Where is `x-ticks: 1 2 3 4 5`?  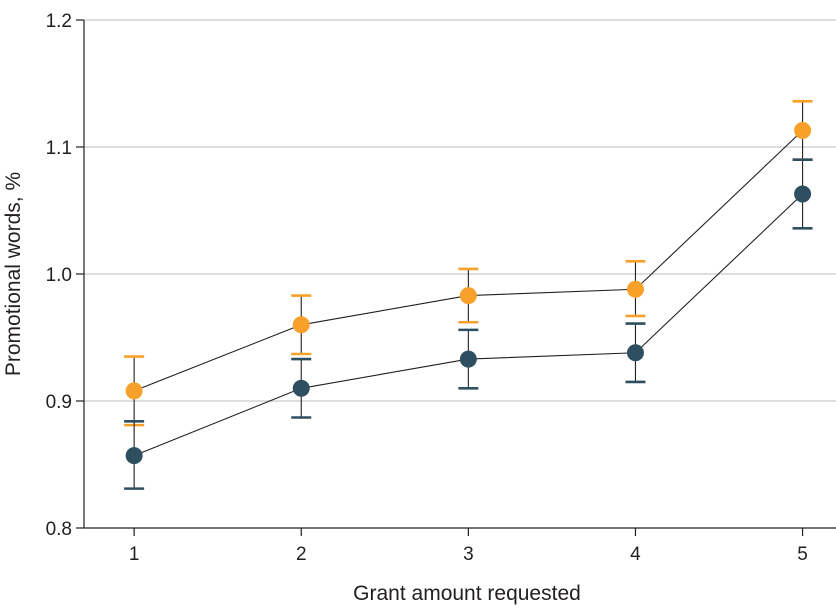
x-ticks: 1 2 3 4 5 is located at coordinates (468, 546).